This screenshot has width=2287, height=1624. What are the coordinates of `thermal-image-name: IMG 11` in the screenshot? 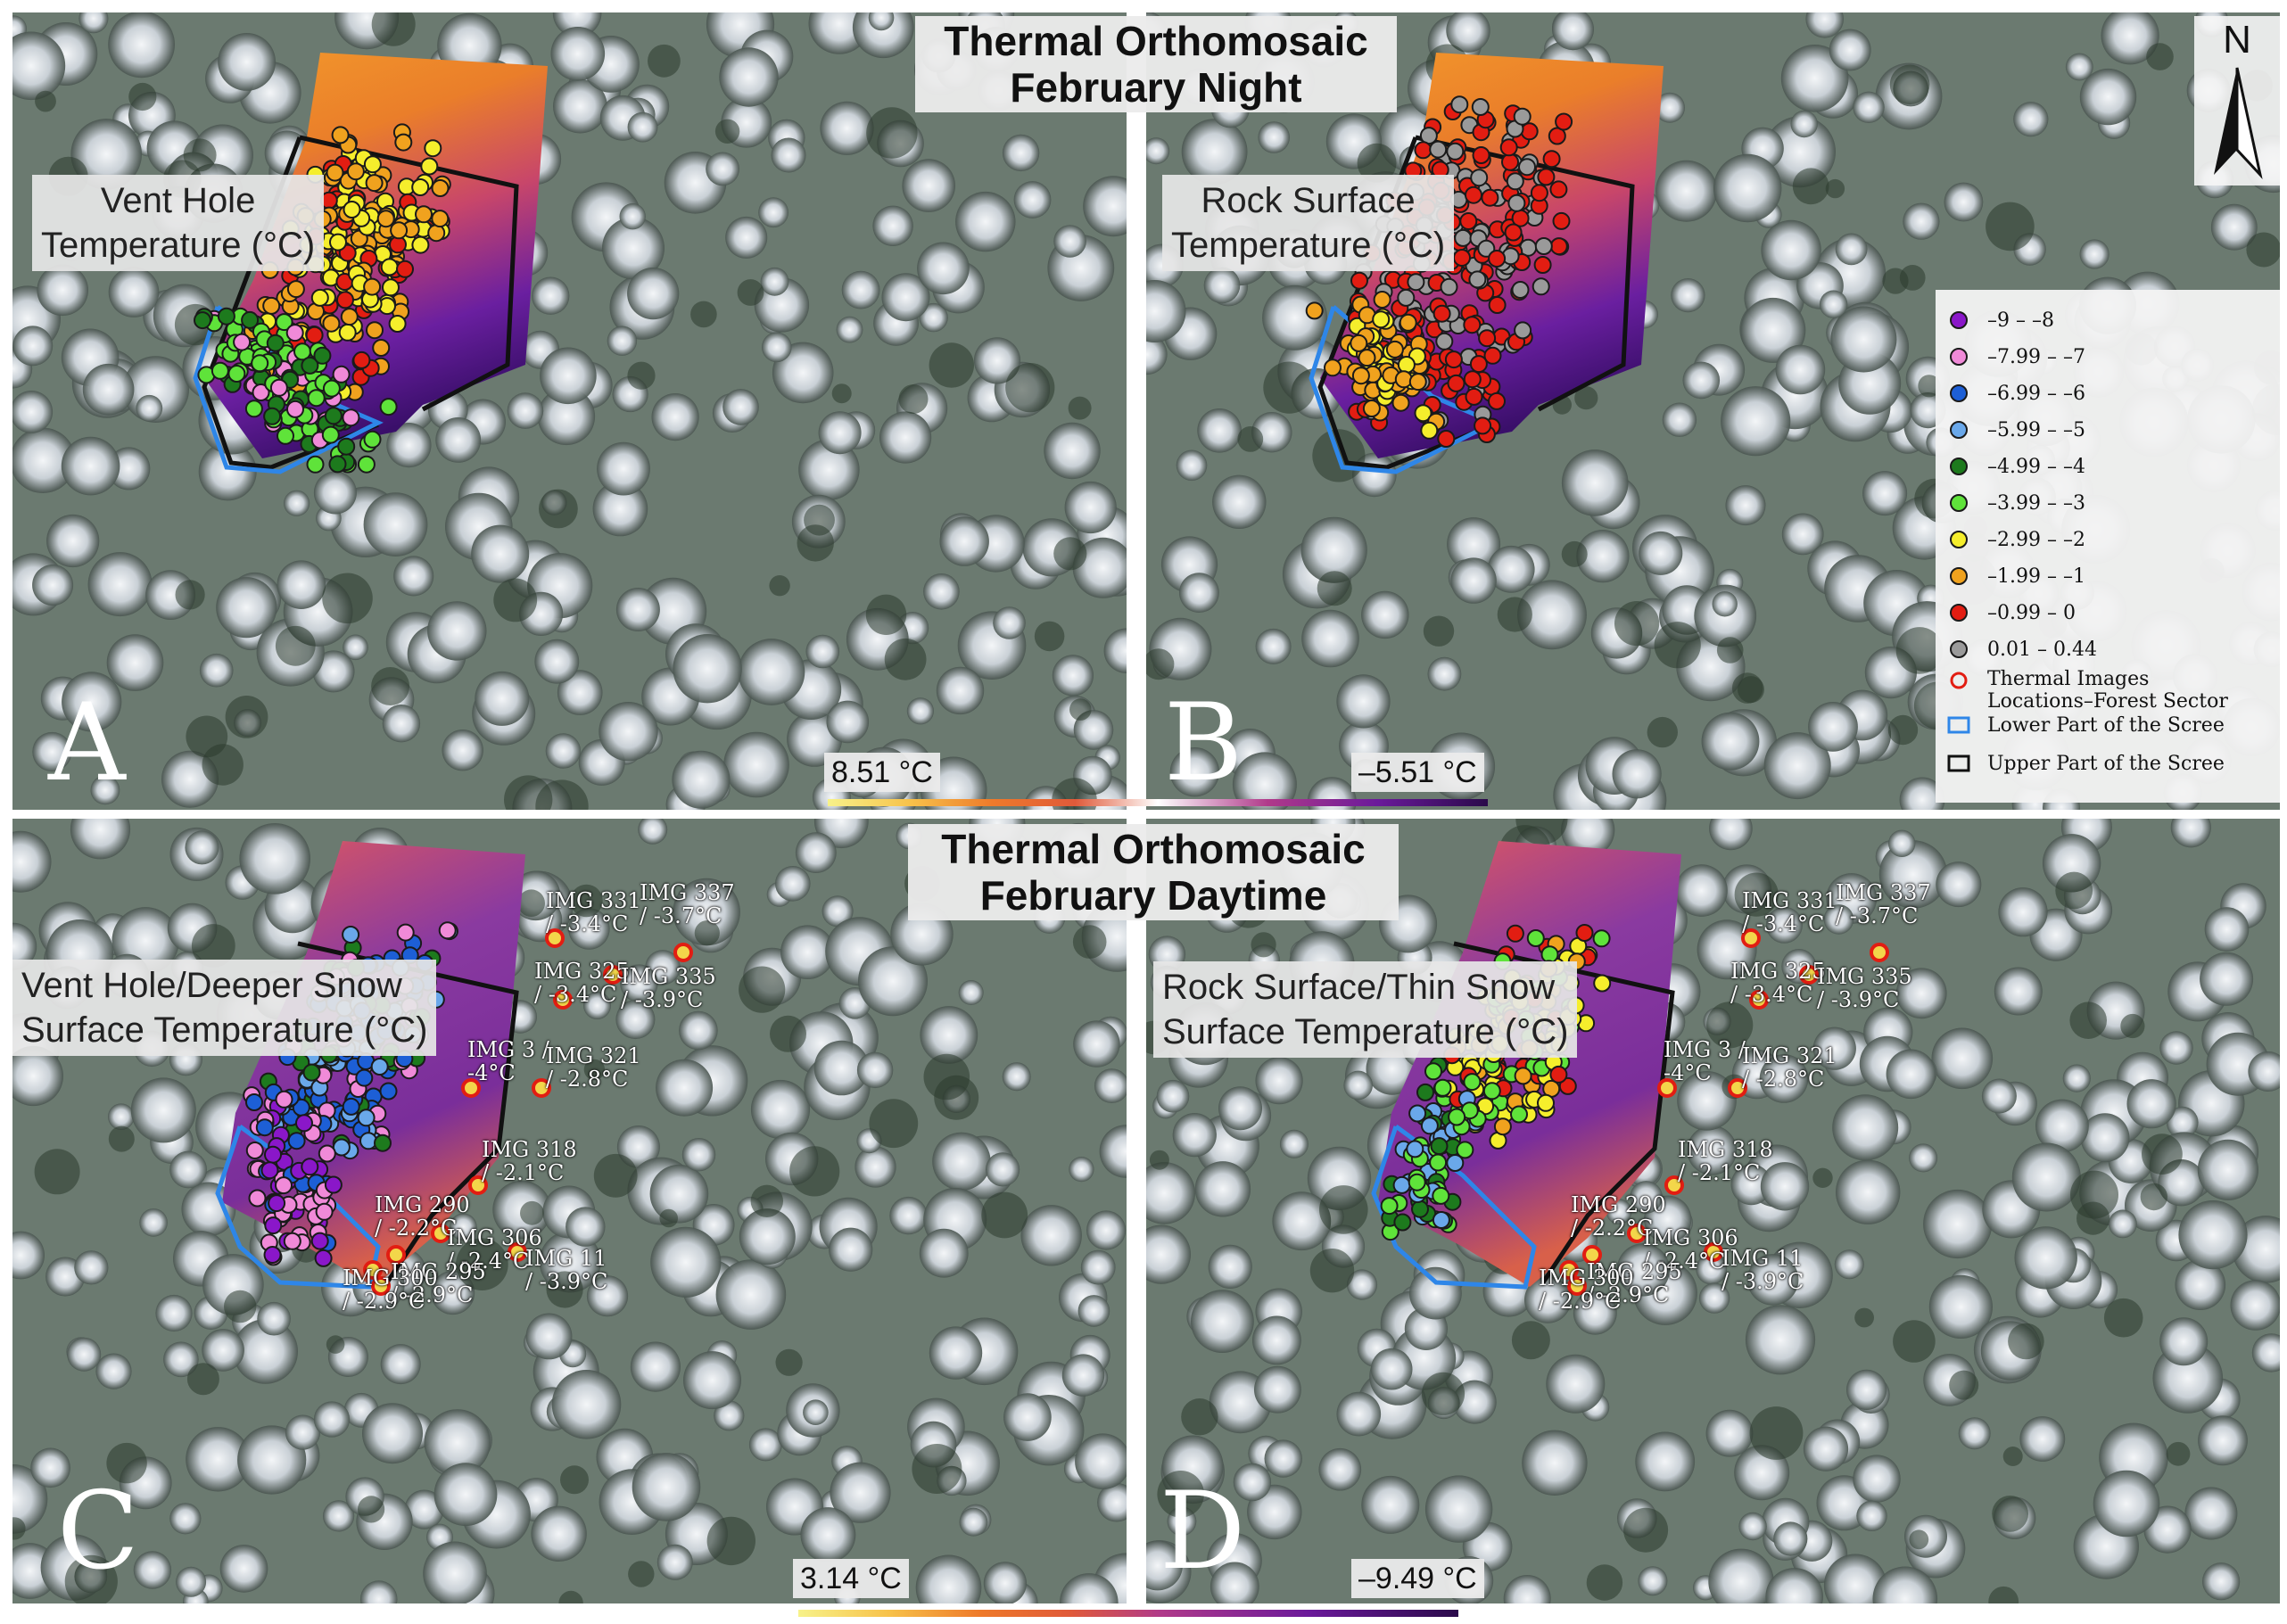 It's located at (566, 1258).